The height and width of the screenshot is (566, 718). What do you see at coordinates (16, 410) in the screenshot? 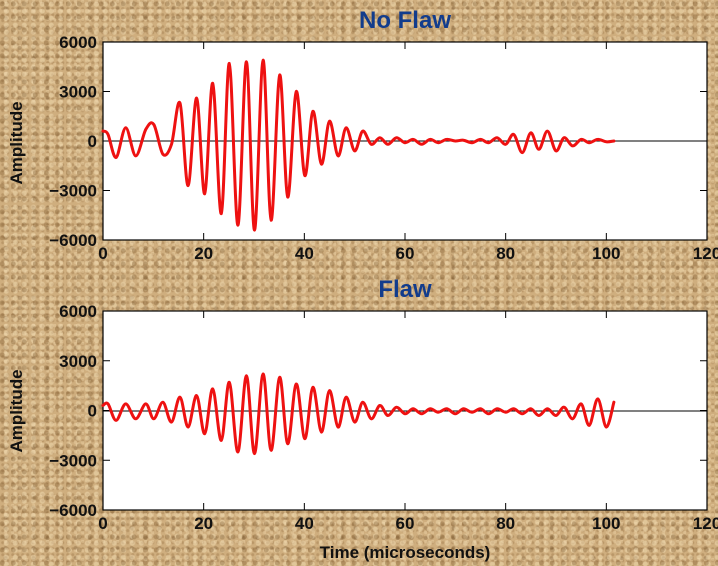
I see `y-axis-label-flaw: Amplitude` at bounding box center [16, 410].